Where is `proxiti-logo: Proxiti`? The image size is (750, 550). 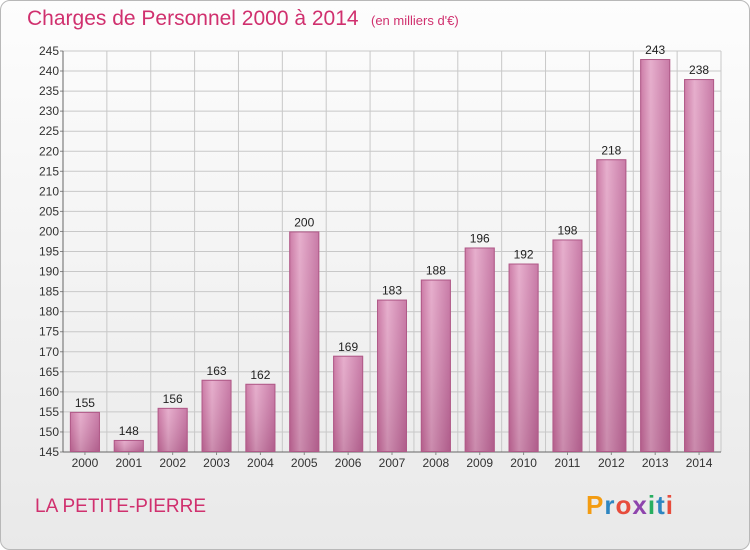
proxiti-logo: Proxiti is located at coordinates (630, 505).